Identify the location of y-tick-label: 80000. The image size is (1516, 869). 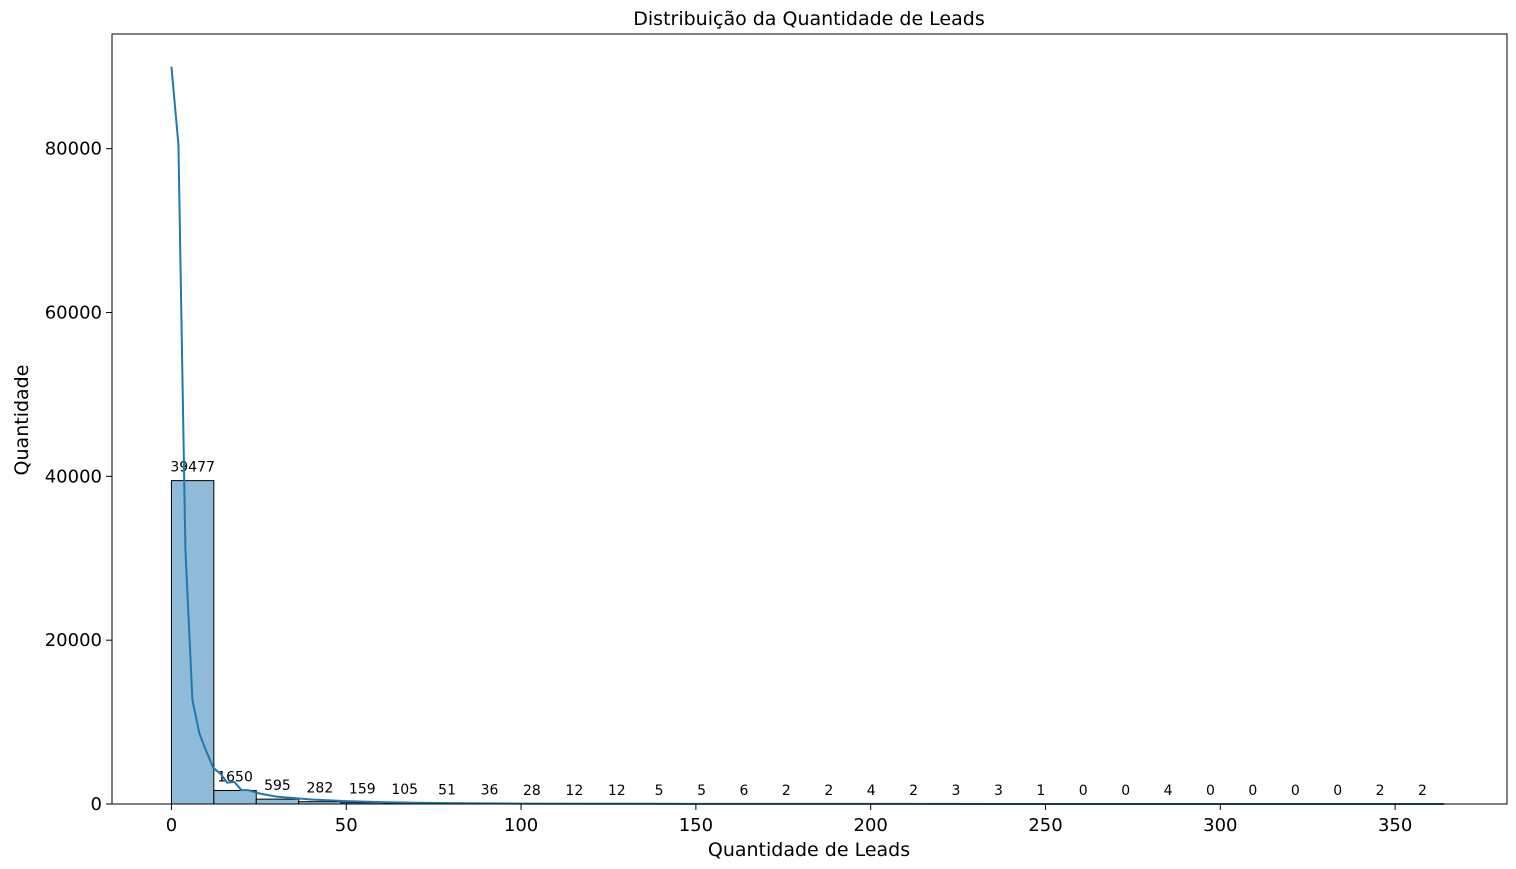
(73, 149).